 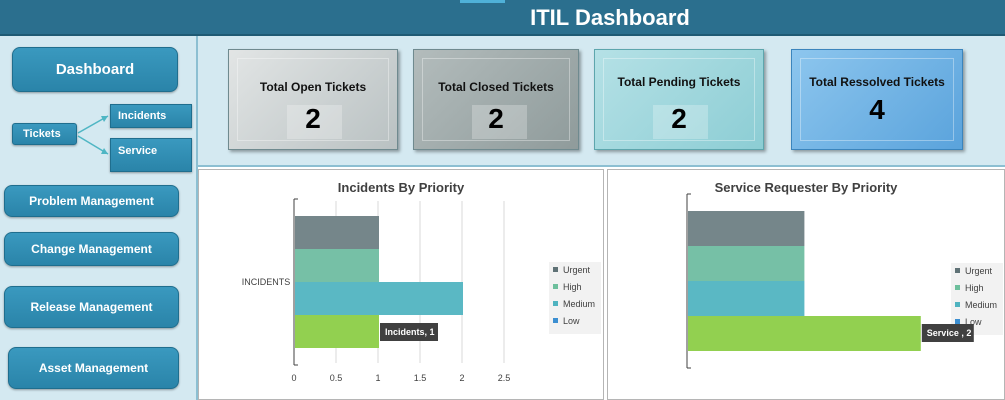 What do you see at coordinates (504, 378) in the screenshot?
I see `x-tick-label: 2.5` at bounding box center [504, 378].